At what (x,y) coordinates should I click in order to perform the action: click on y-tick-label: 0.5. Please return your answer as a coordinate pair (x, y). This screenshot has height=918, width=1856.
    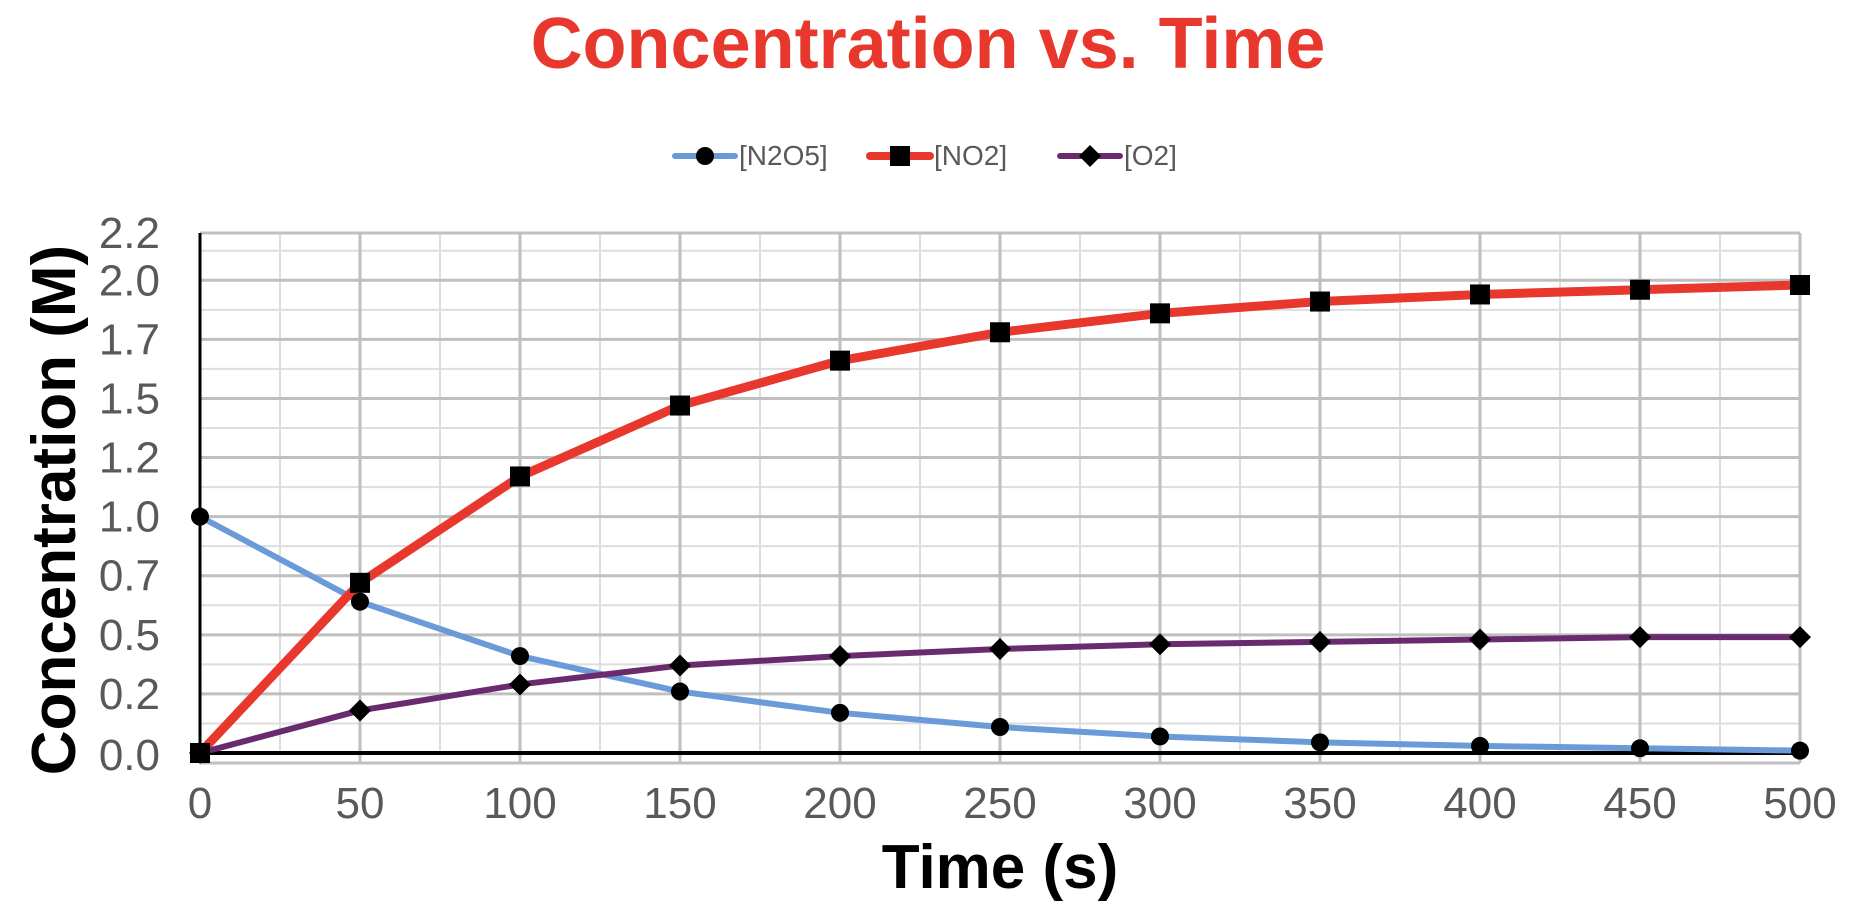
    Looking at the image, I should click on (129, 635).